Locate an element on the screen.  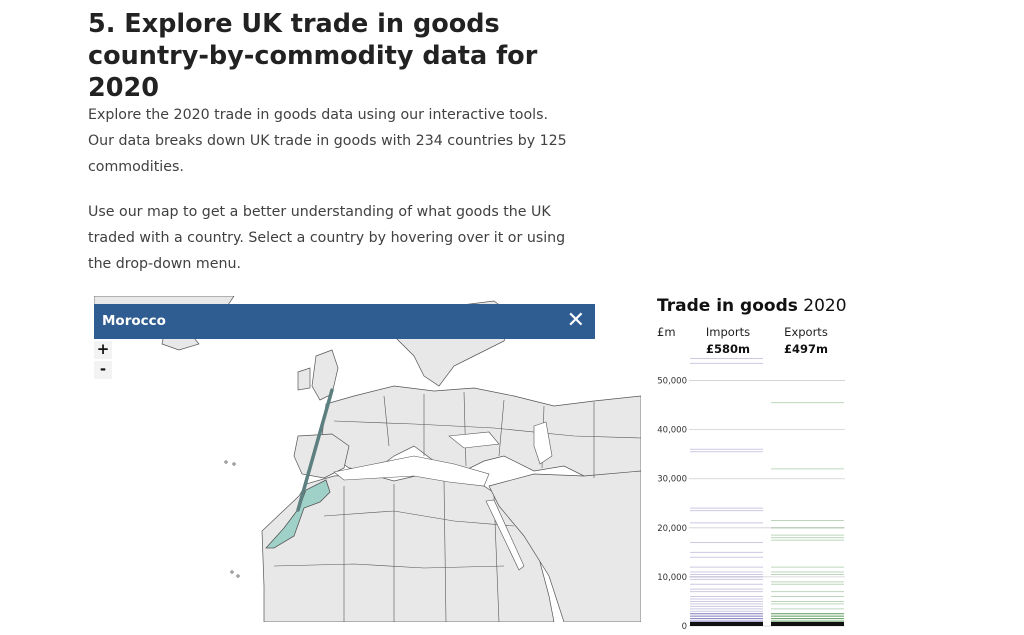
y-tick-label: 50,000 is located at coordinates (672, 382).